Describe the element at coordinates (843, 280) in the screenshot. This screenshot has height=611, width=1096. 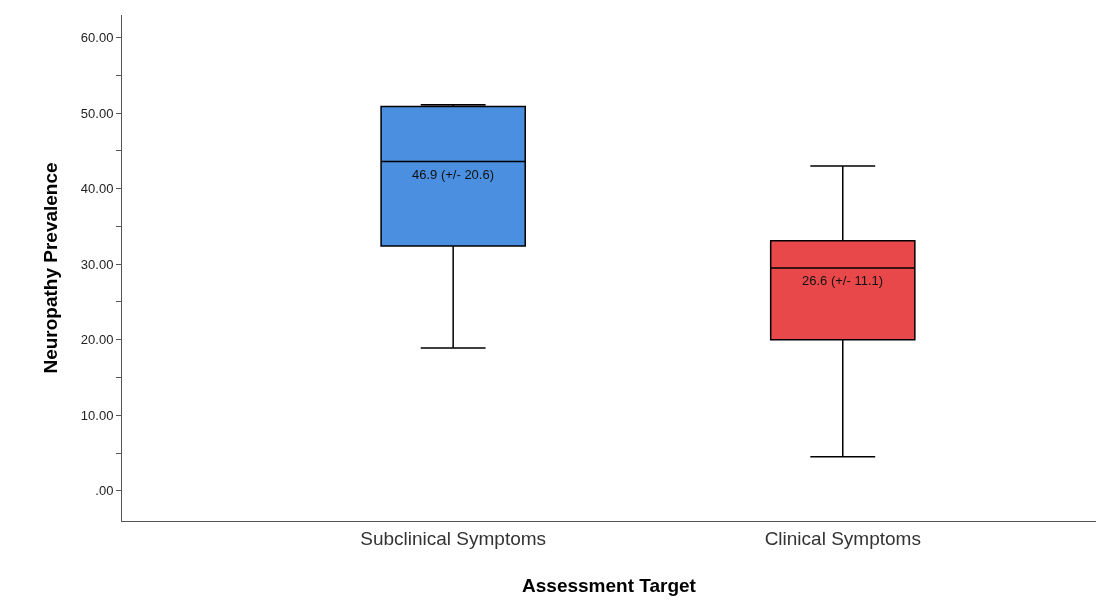
I see `annotation: 26.6 (+/- 11.1)` at that location.